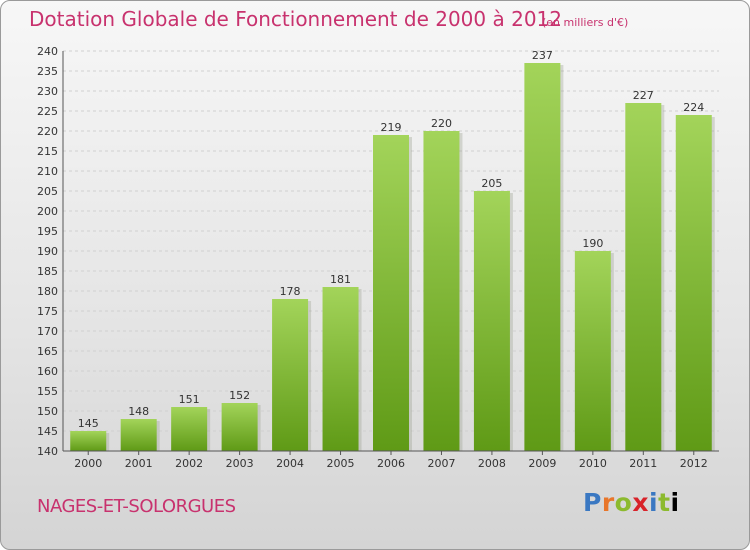 Image resolution: width=750 pixels, height=550 pixels. I want to click on y-tick-label: 160, so click(47, 371).